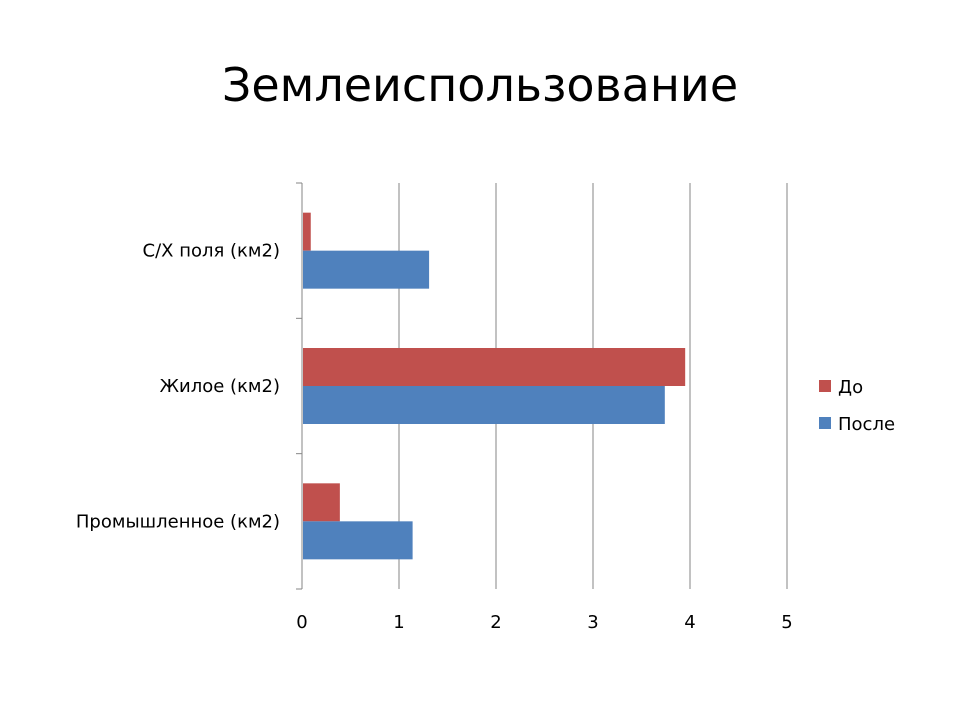 The width and height of the screenshot is (960, 720). I want to click on x-tick-label: 1, so click(398, 622).